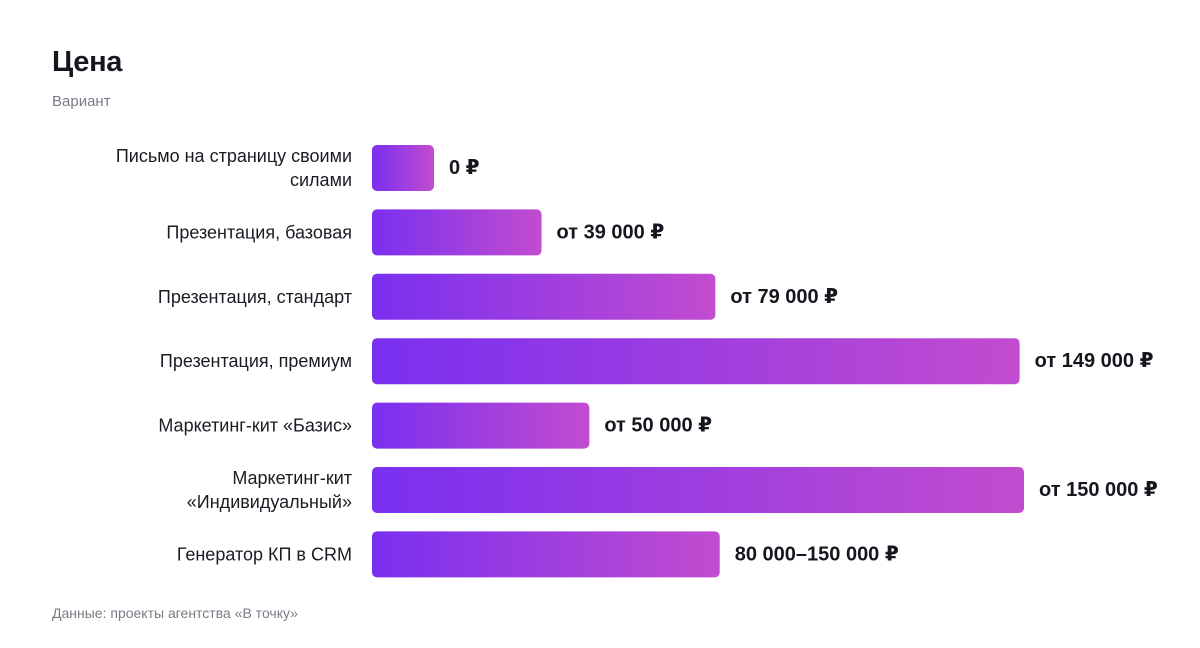 Image resolution: width=1200 pixels, height=648 pixels. Describe the element at coordinates (175, 613) in the screenshot. I see `data-source-note: Данные: проекты агентства «В точку»` at that location.